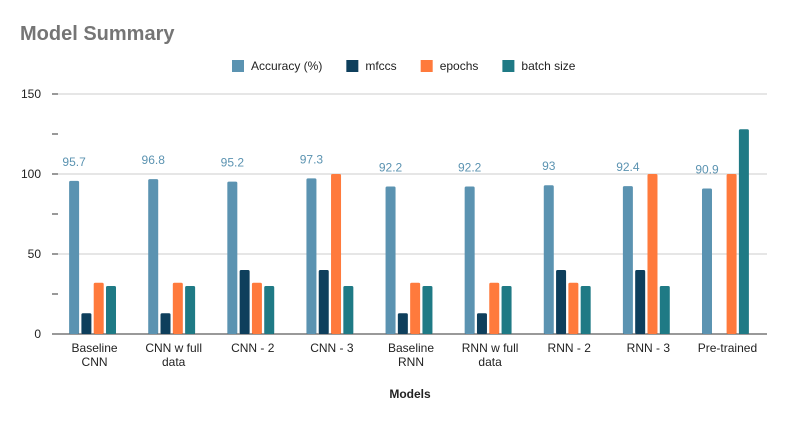 This screenshot has height=427, width=789. Describe the element at coordinates (154, 160) in the screenshot. I see `data-label: 96.8` at that location.